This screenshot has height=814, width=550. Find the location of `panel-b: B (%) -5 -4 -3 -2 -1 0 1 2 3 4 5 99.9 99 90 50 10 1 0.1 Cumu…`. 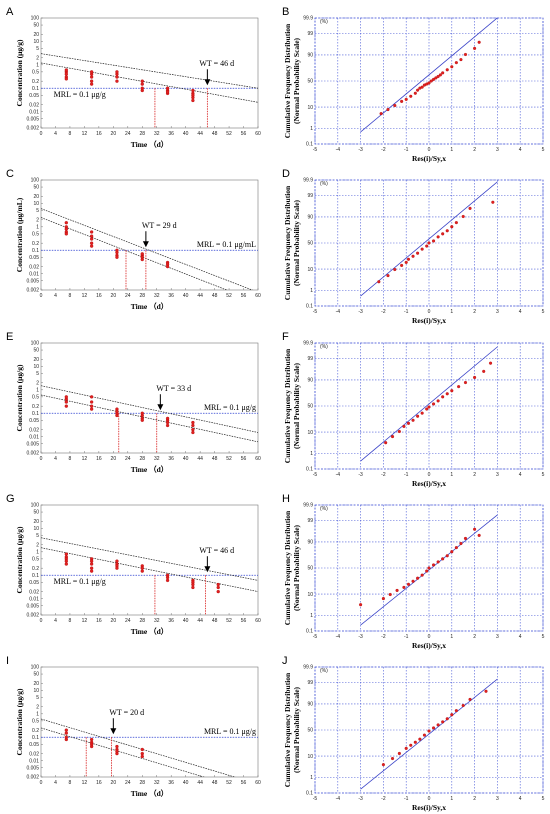

panel-b: B (%) -5 -4 -3 -2 -1 0 1 2 3 4 5 99.9 99 90 50 10 1 0.1 Cumu… is located at coordinates (413, 84).